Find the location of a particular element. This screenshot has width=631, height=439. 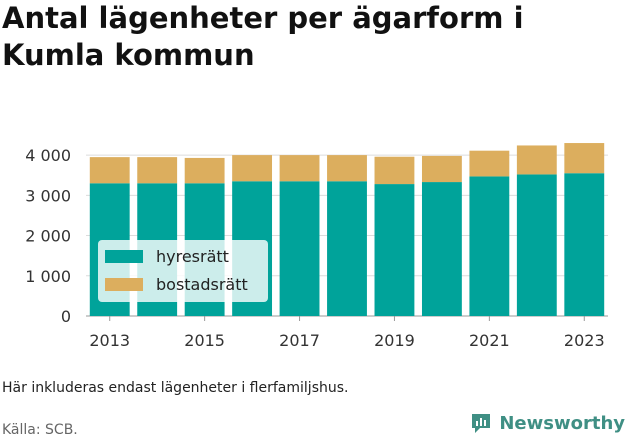

brand-name: Newsworthy is located at coordinates (562, 423).